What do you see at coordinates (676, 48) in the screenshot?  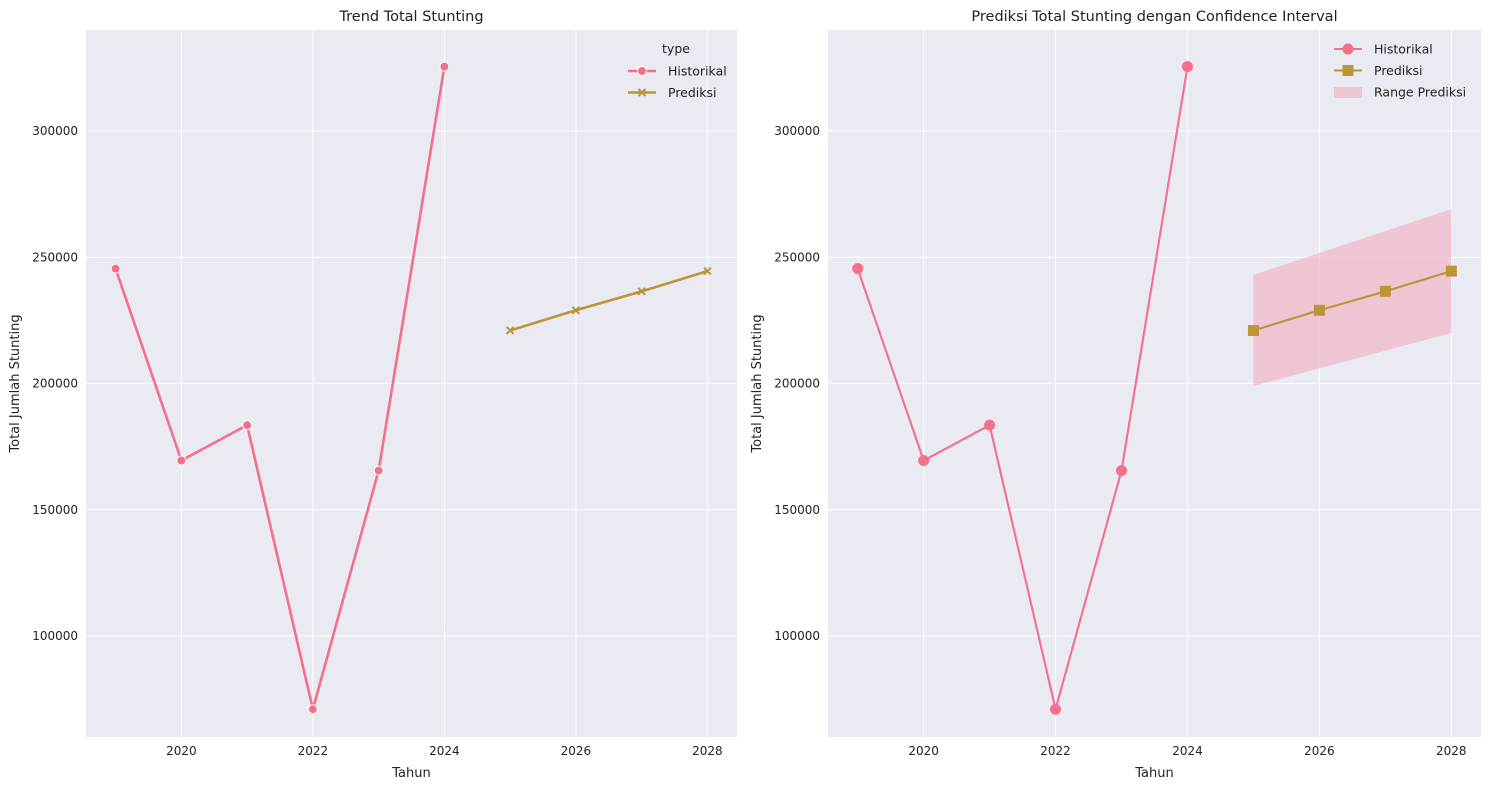 I see `chart-1-legend-title: type` at bounding box center [676, 48].